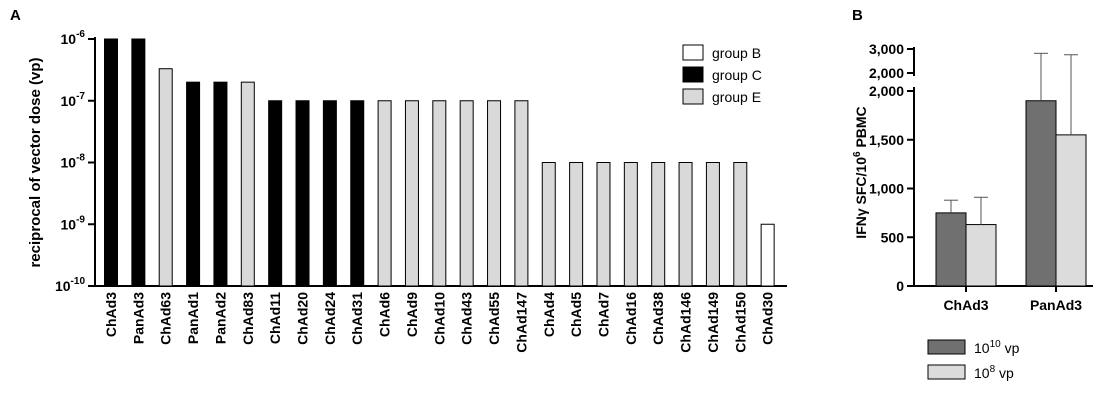 The width and height of the screenshot is (1101, 393). I want to click on panel-a-legend-label: group E, so click(736, 97).